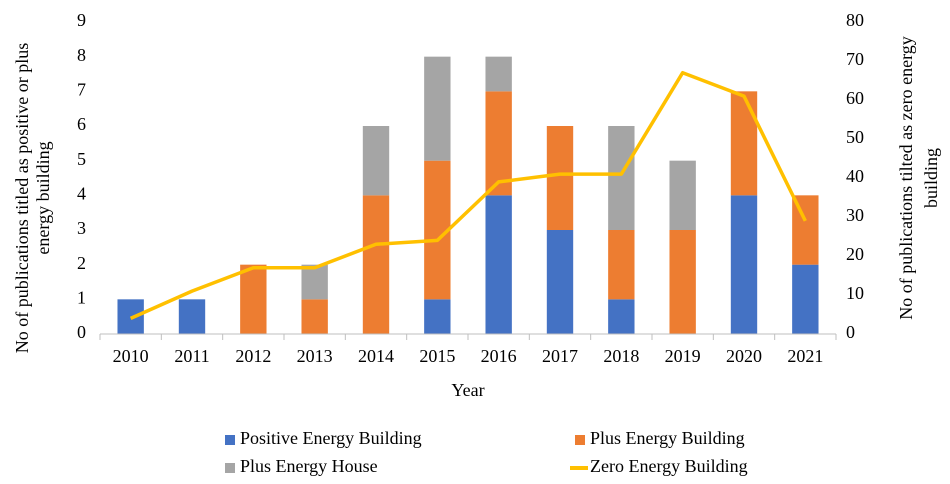 The width and height of the screenshot is (950, 484). Describe the element at coordinates (855, 254) in the screenshot. I see `y2-tick-label: 20` at that location.